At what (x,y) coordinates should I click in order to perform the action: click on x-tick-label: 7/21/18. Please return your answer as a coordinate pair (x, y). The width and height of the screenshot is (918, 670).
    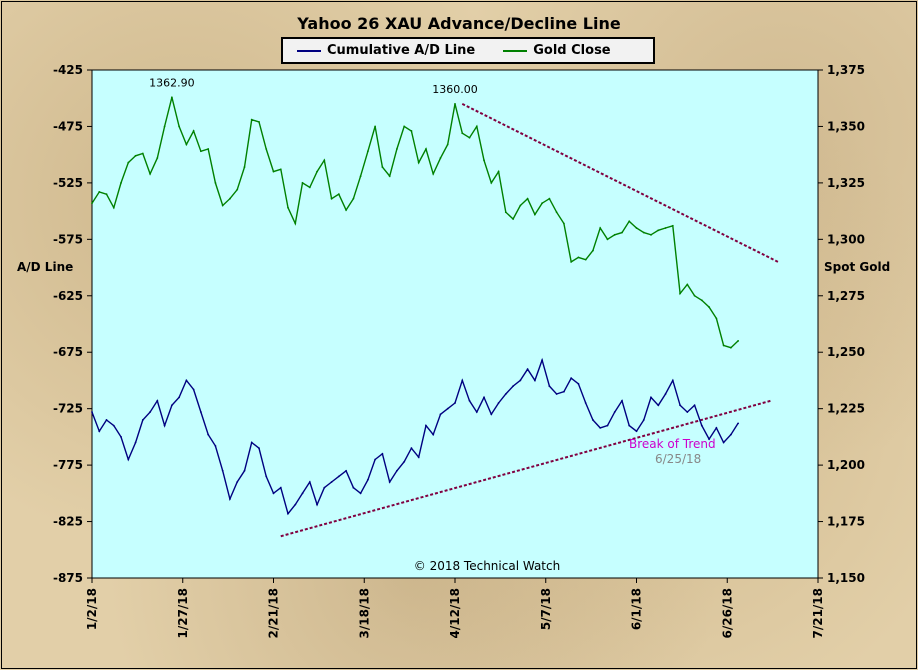
    Looking at the image, I should click on (818, 613).